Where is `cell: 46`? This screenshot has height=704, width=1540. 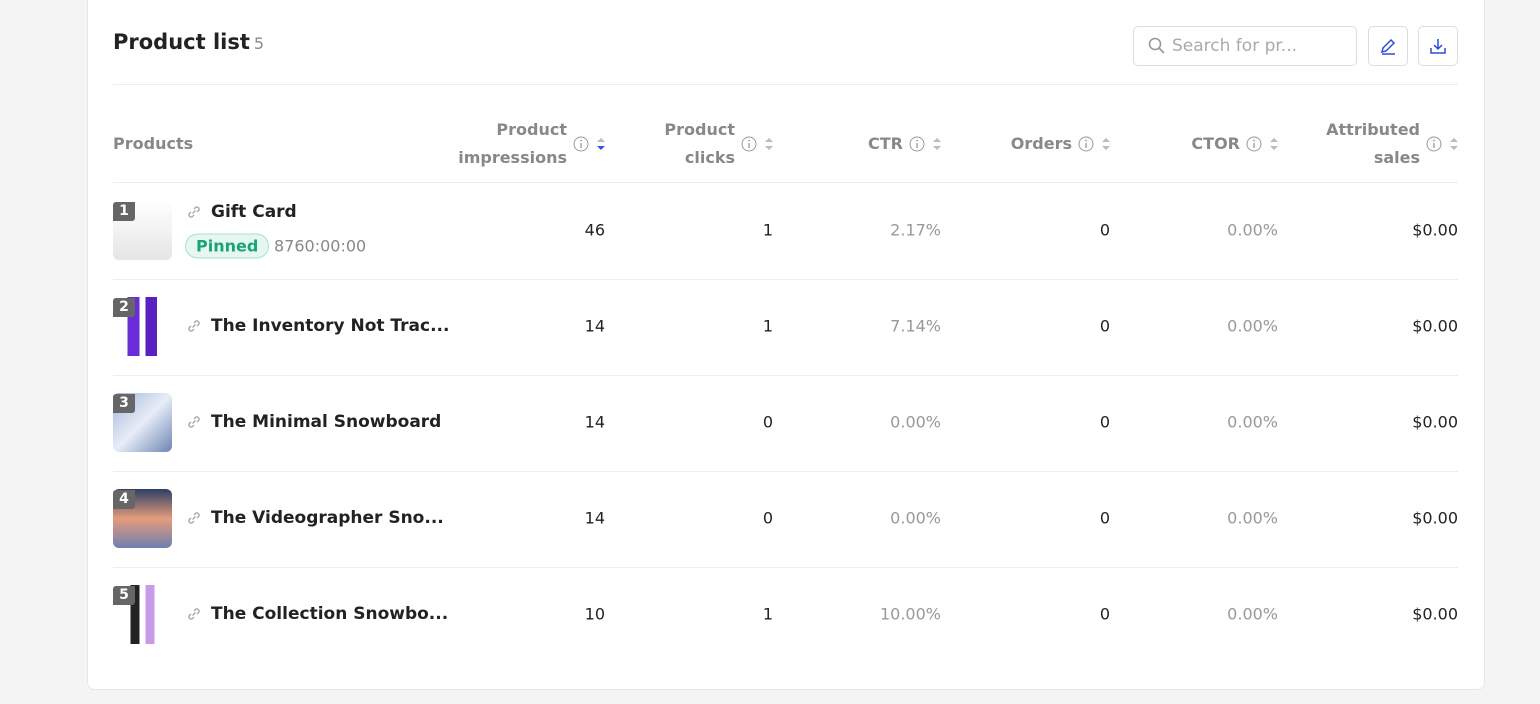
cell: 46 is located at coordinates (594, 230).